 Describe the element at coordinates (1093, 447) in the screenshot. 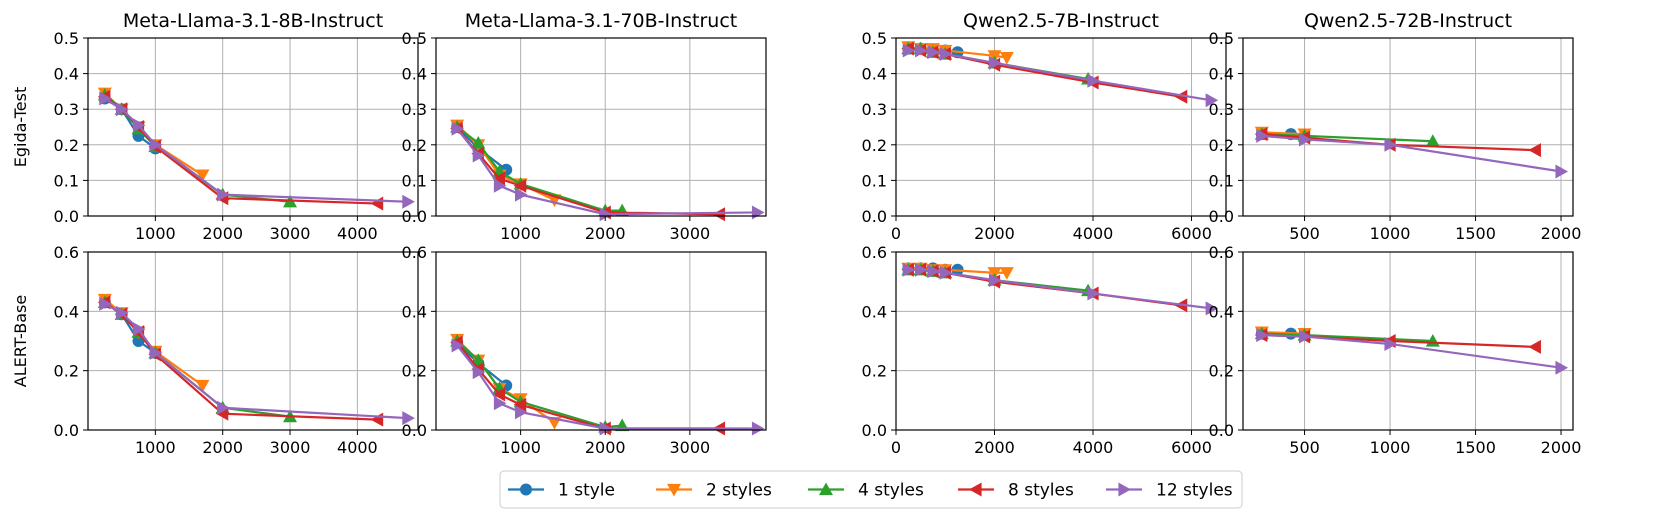

I see `x-tick-label: 4000` at that location.